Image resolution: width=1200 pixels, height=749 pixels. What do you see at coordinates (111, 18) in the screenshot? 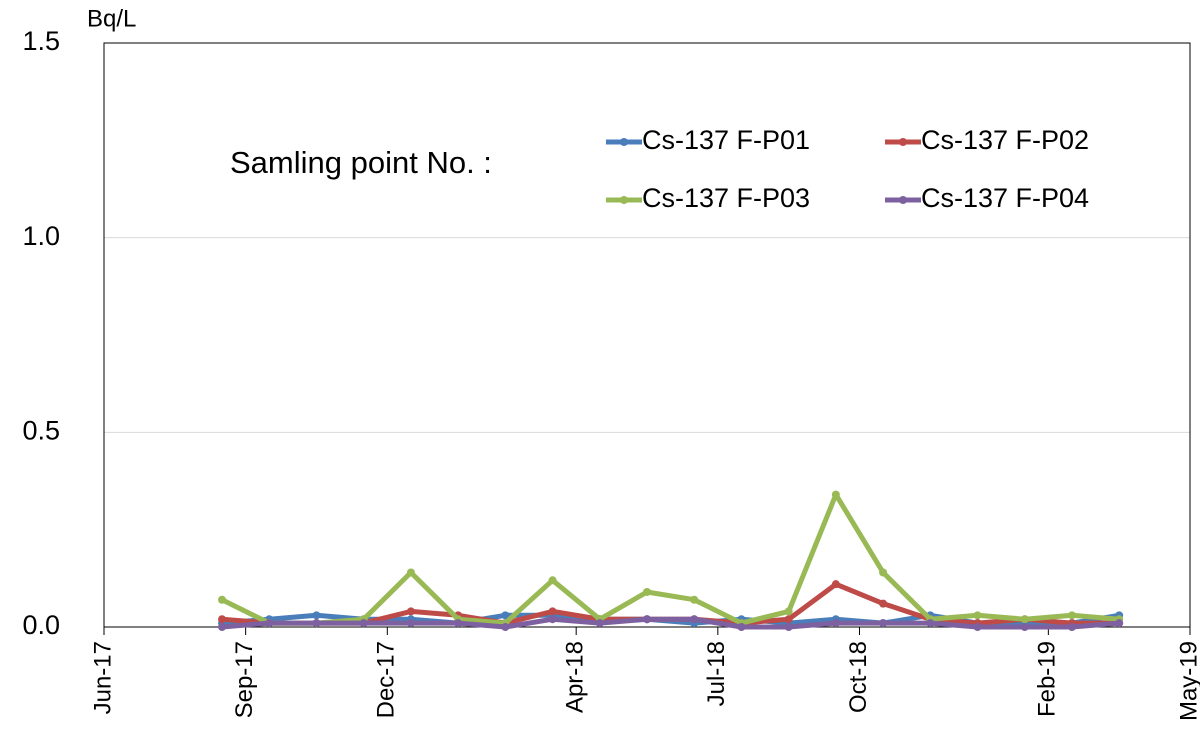
I see `y-unit: Bq/L` at bounding box center [111, 18].